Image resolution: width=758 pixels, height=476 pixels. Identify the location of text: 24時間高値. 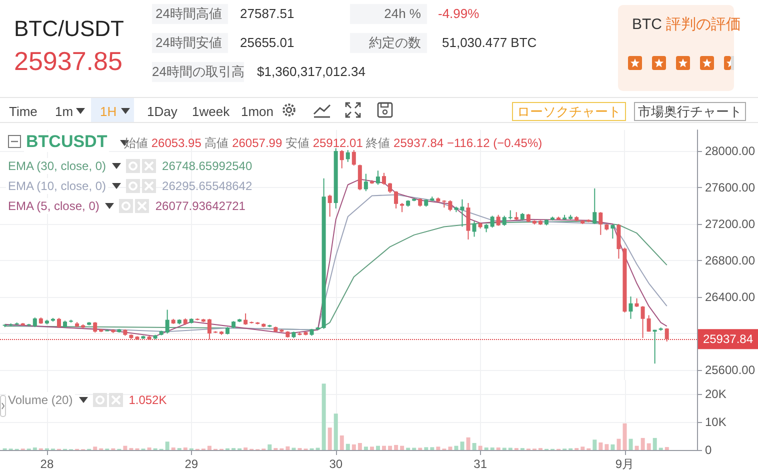
(190, 14).